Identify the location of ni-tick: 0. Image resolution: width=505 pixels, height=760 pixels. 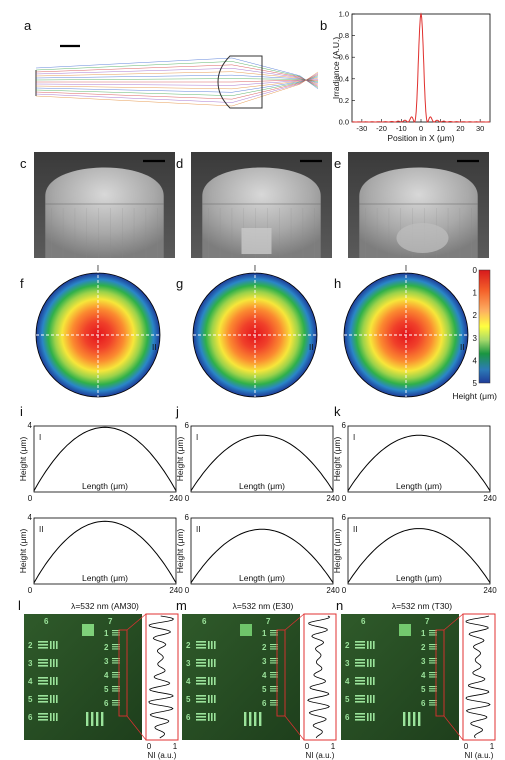
(466, 746).